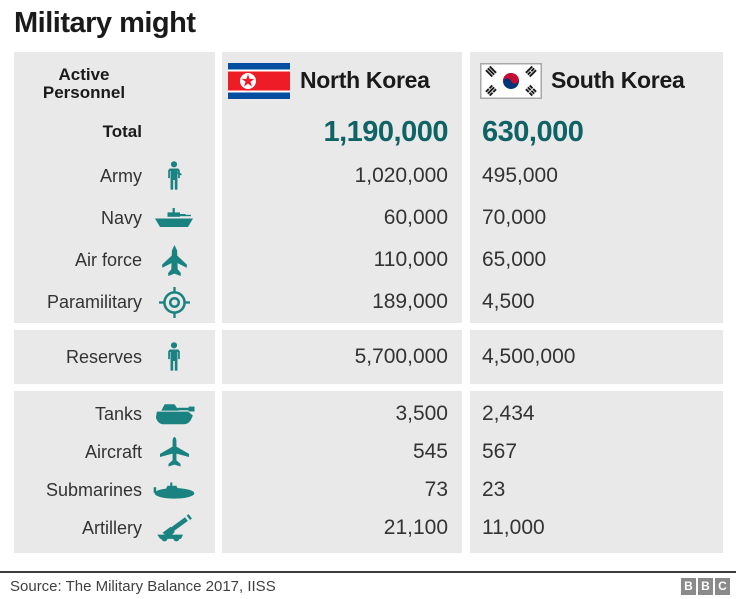 The image size is (736, 599). What do you see at coordinates (174, 176) in the screenshot?
I see `soldier-icon` at bounding box center [174, 176].